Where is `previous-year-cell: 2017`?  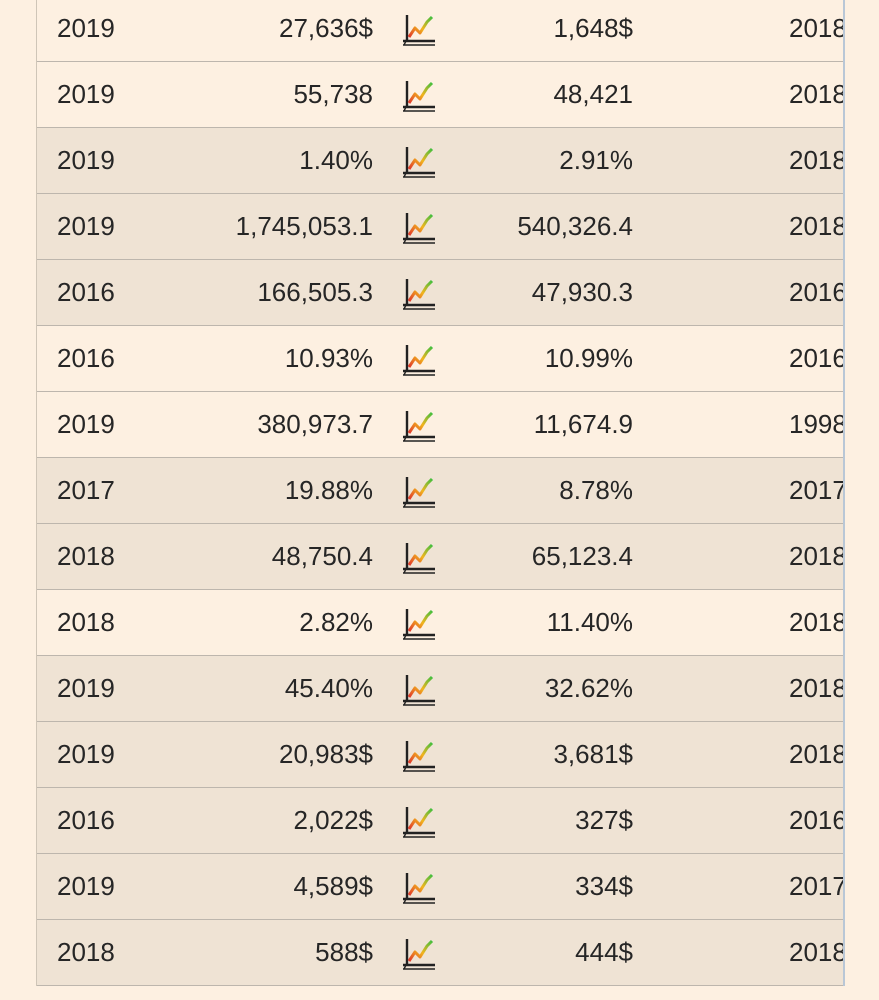
previous-year-cell: 2017 is located at coordinates (816, 886).